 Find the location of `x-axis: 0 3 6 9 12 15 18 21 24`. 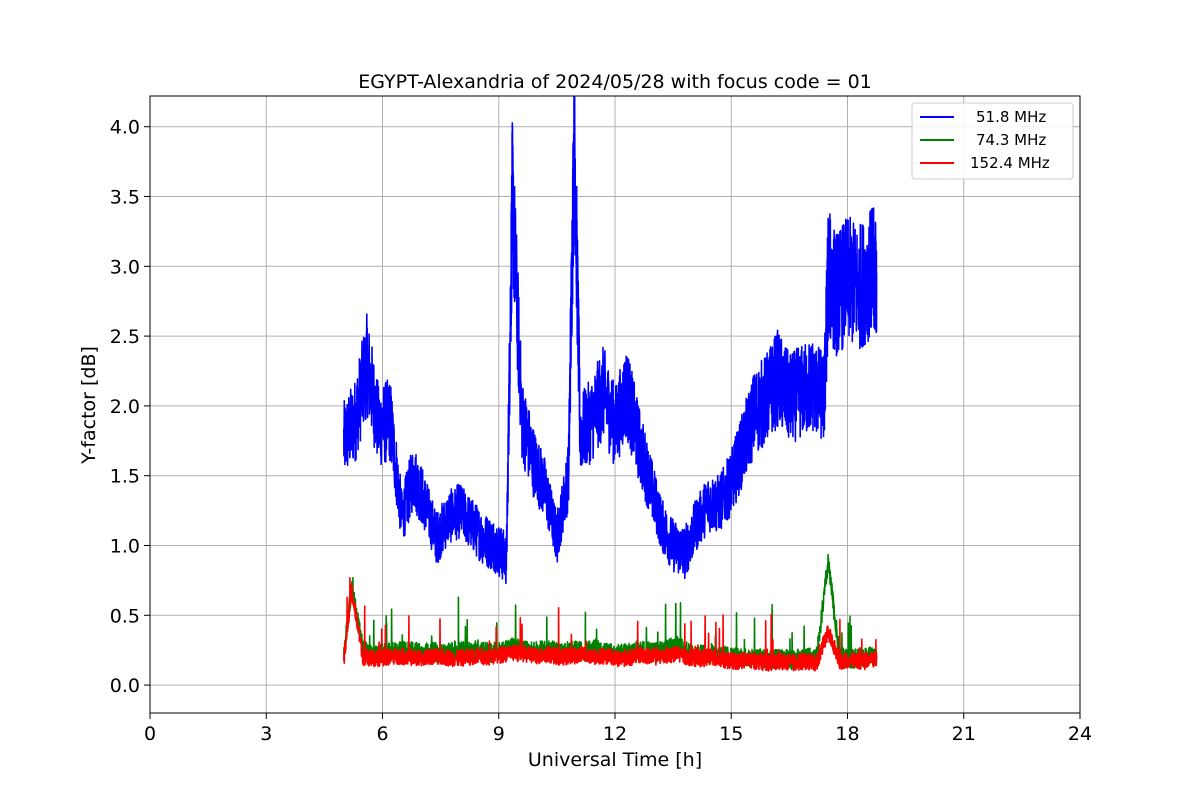

x-axis: 0 3 6 9 12 15 18 21 24 is located at coordinates (618, 729).